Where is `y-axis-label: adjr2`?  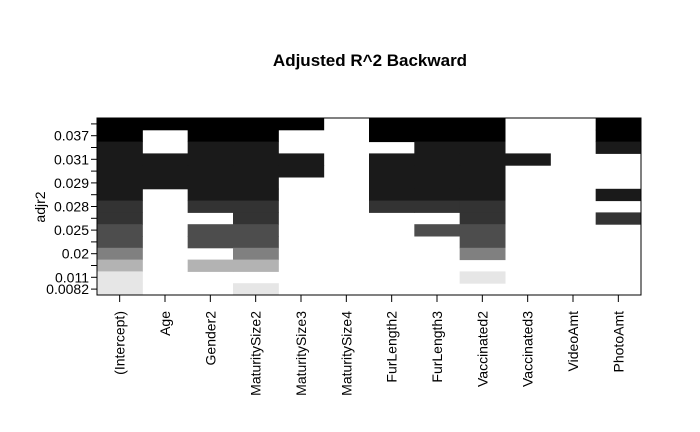
y-axis-label: adjr2 is located at coordinates (40, 206).